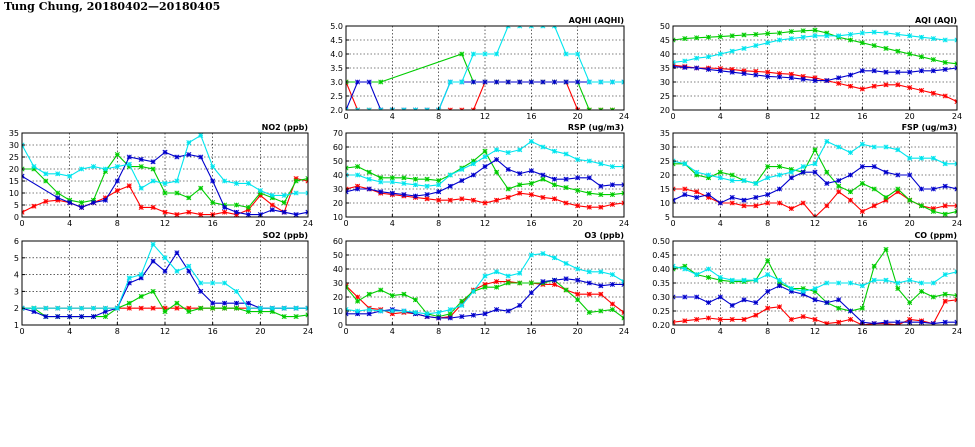 This screenshot has width=975, height=447. I want to click on y-tick-label: 45, so click(665, 40).